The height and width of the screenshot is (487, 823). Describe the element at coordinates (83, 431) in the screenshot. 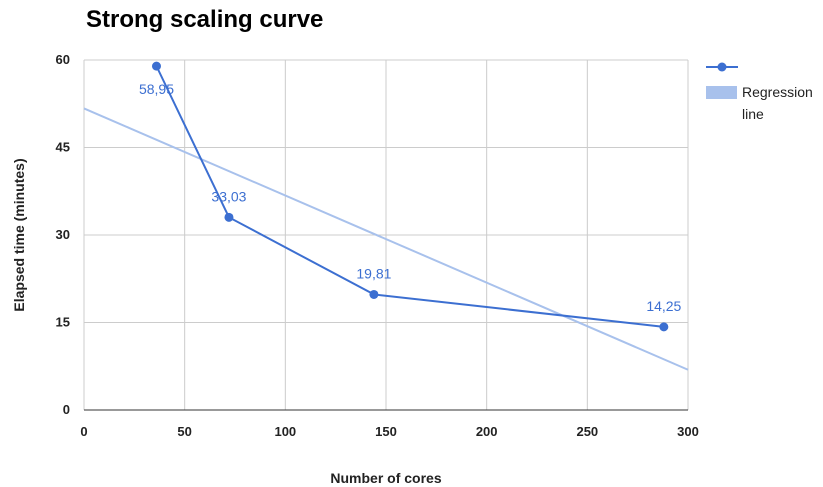

I see `x-tick-label-0: 0` at that location.